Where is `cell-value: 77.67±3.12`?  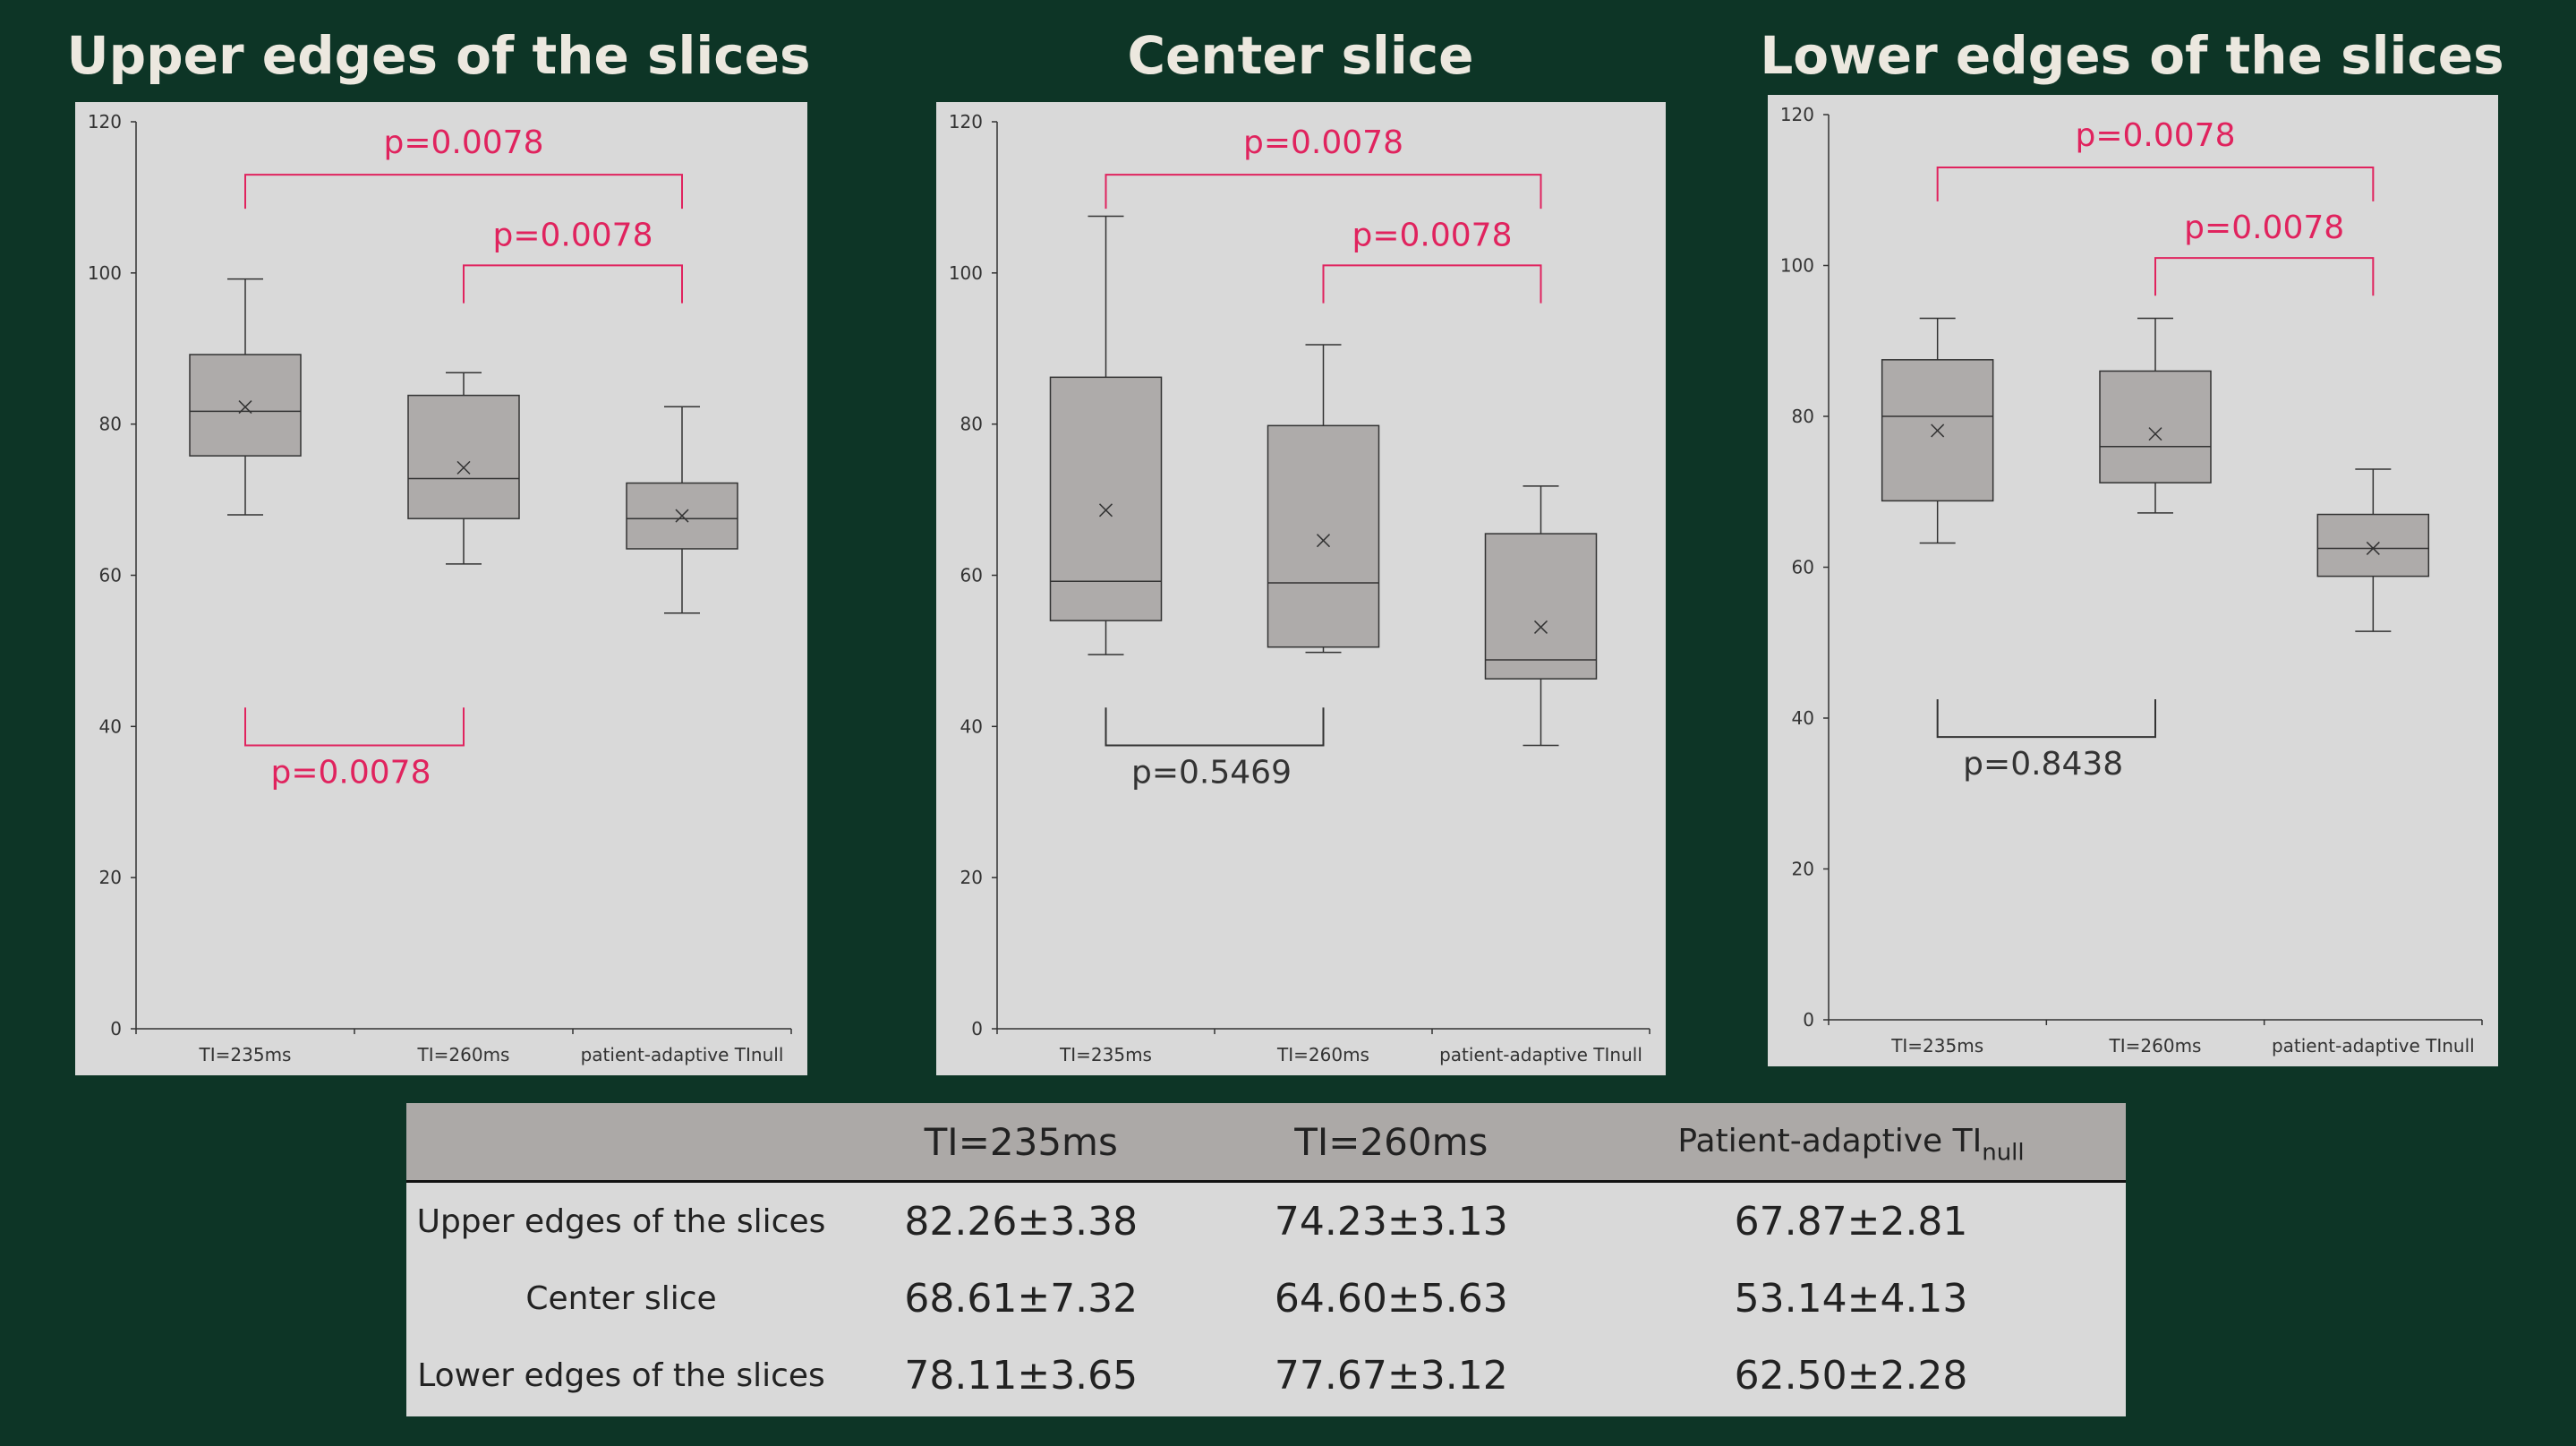 cell-value: 77.67±3.12 is located at coordinates (1391, 1375).